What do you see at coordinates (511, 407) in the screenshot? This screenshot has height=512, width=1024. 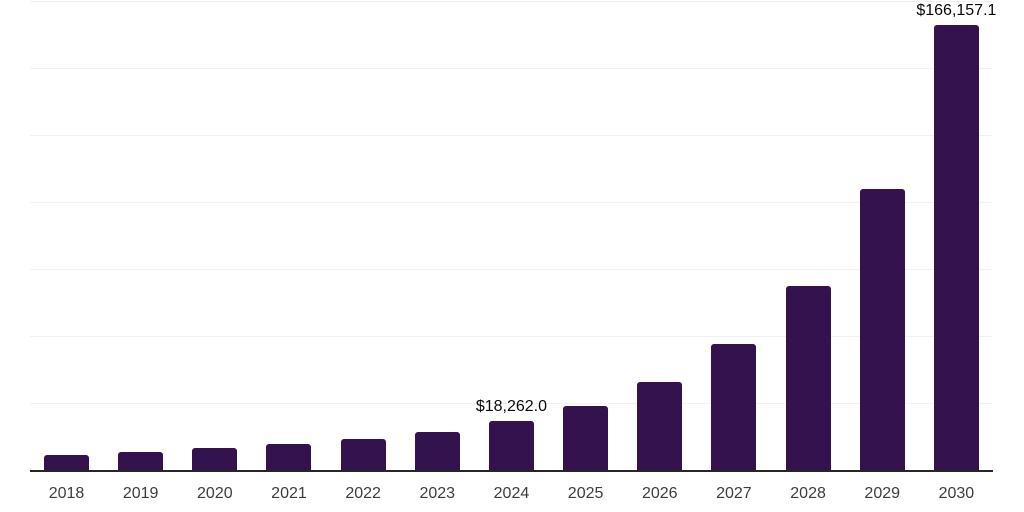 I see `value-label-2024: $18,262.0` at bounding box center [511, 407].